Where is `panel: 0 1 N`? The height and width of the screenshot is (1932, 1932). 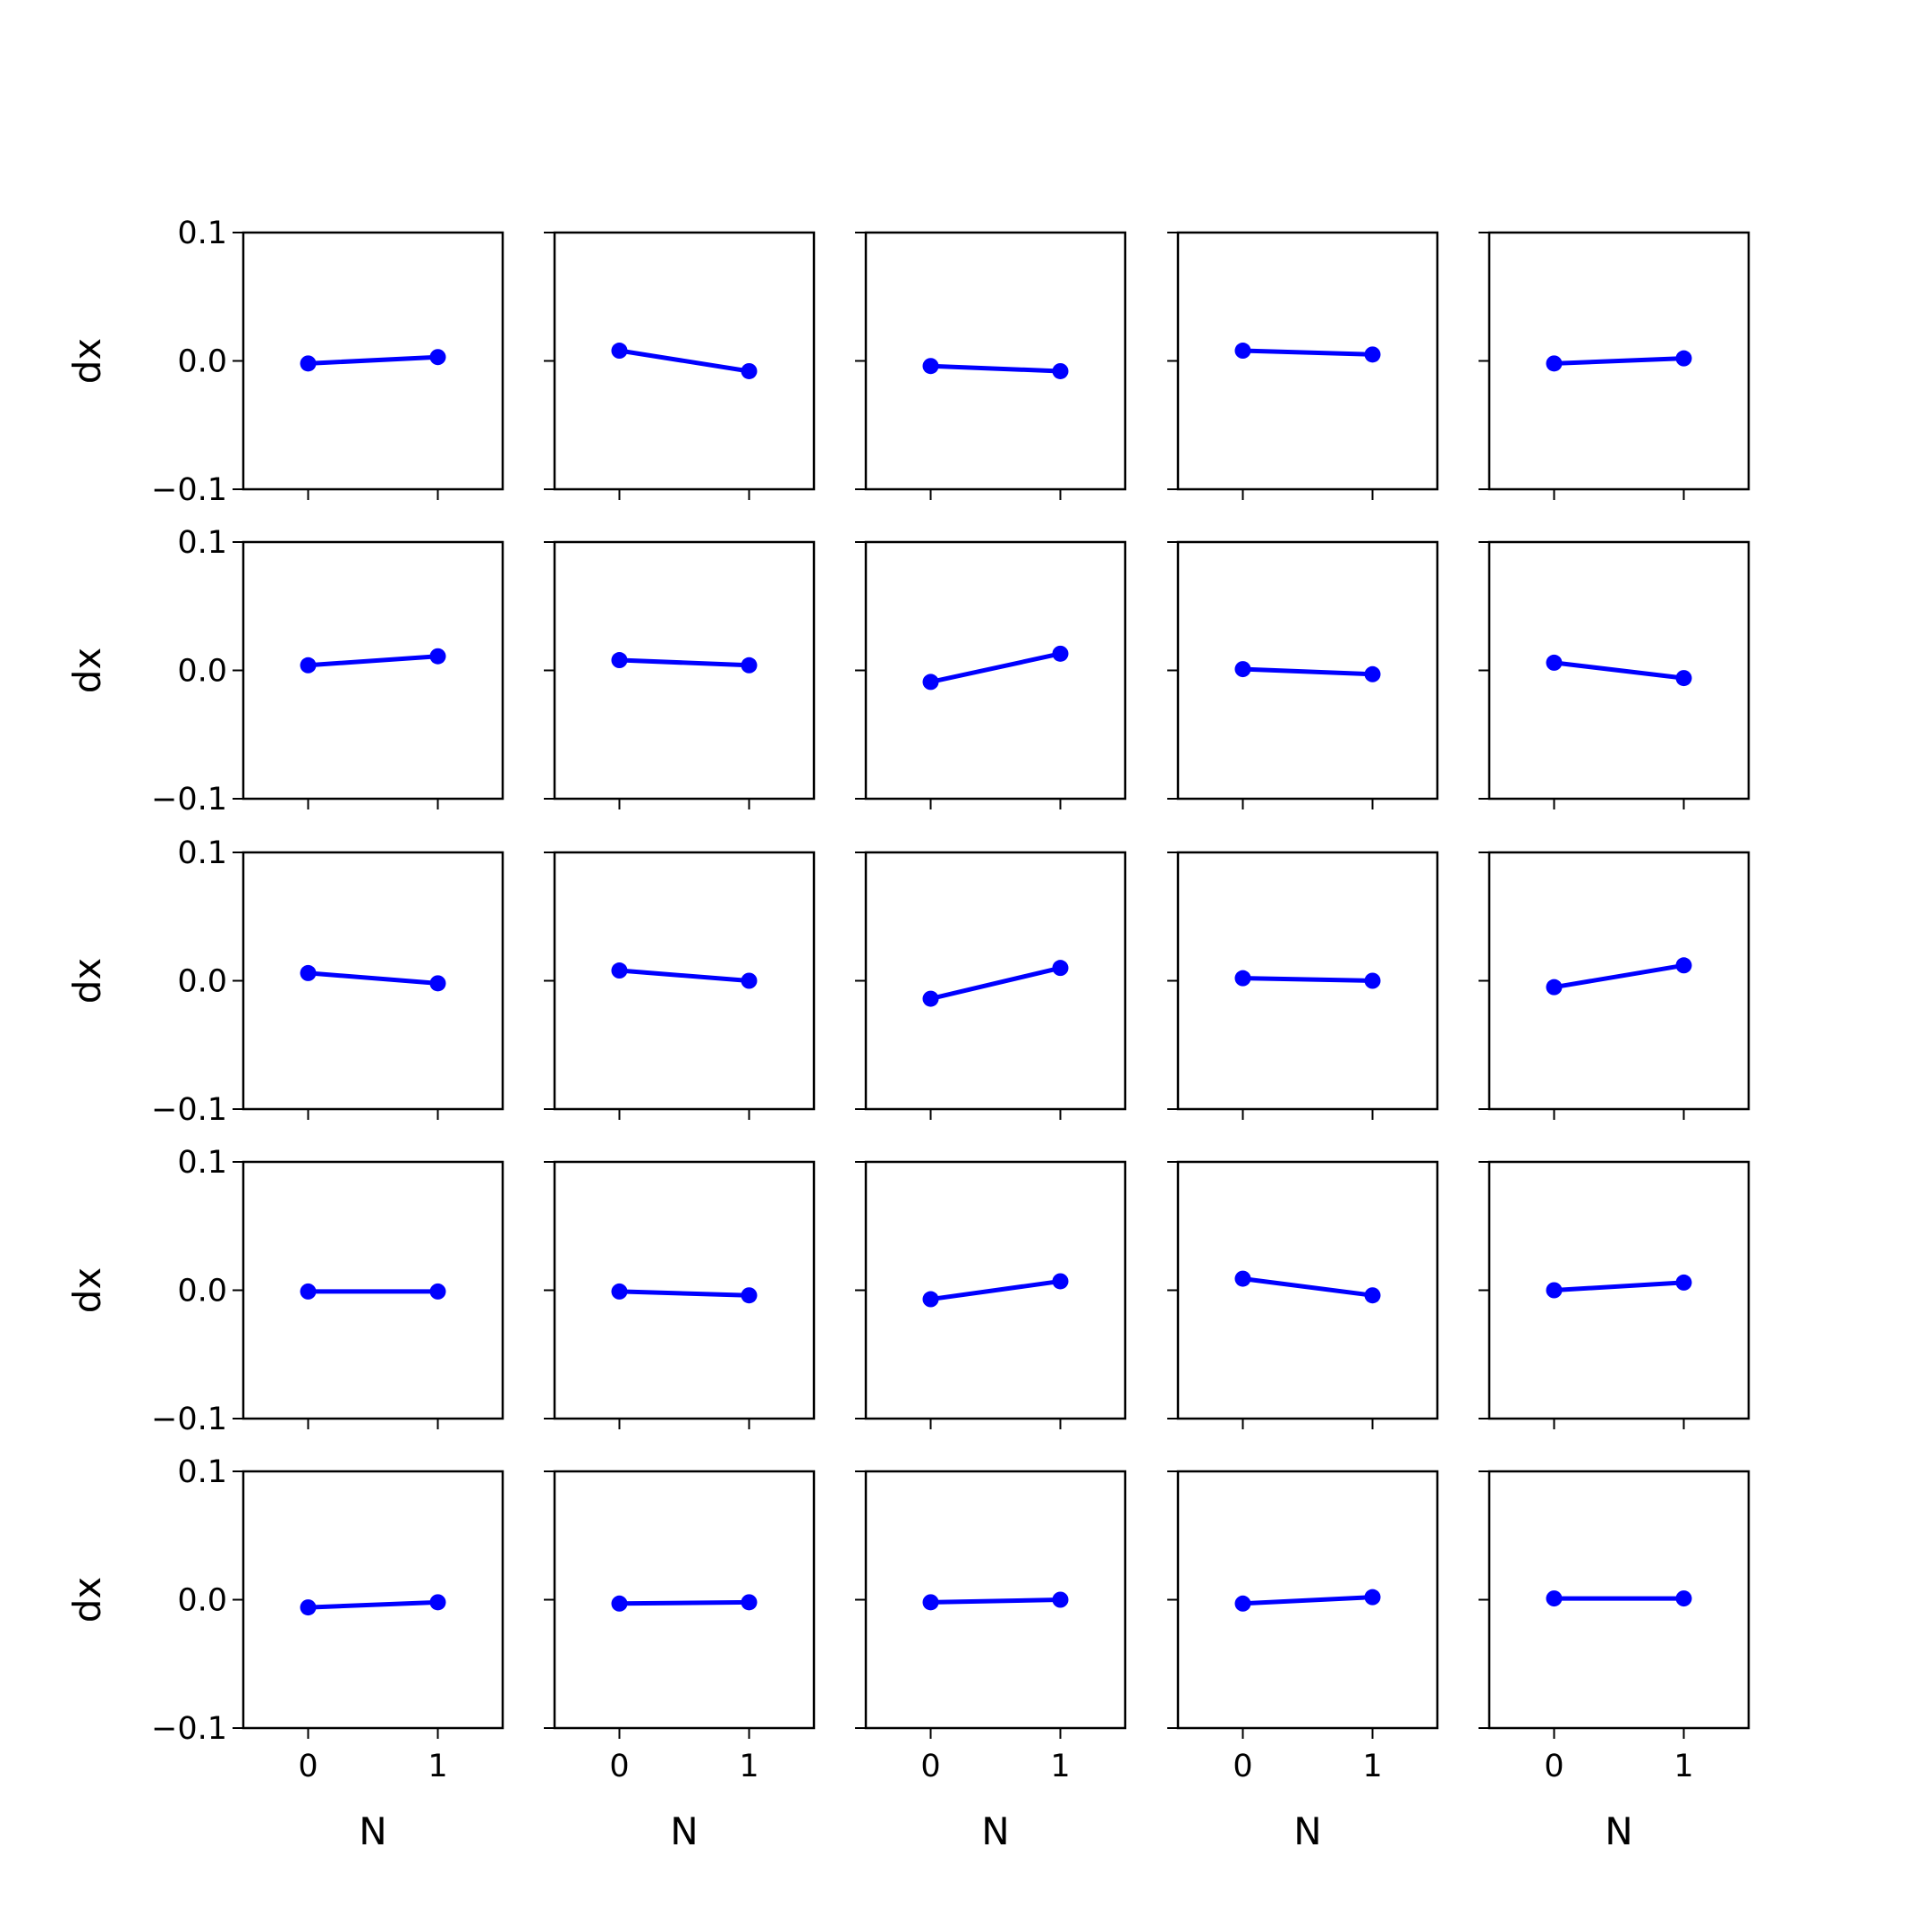 panel: 0 1 N is located at coordinates (1303, 1661).